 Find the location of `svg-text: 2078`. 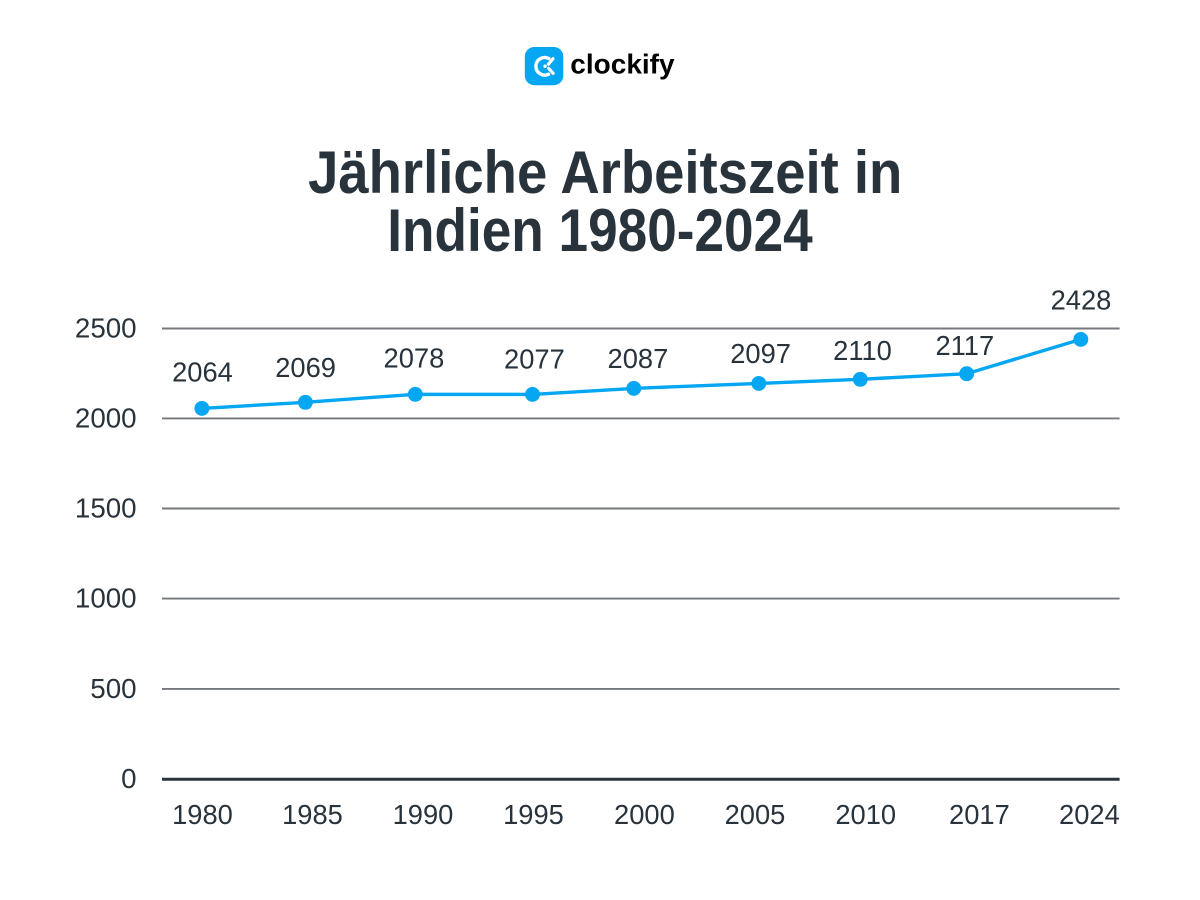

svg-text: 2078 is located at coordinates (414, 358).